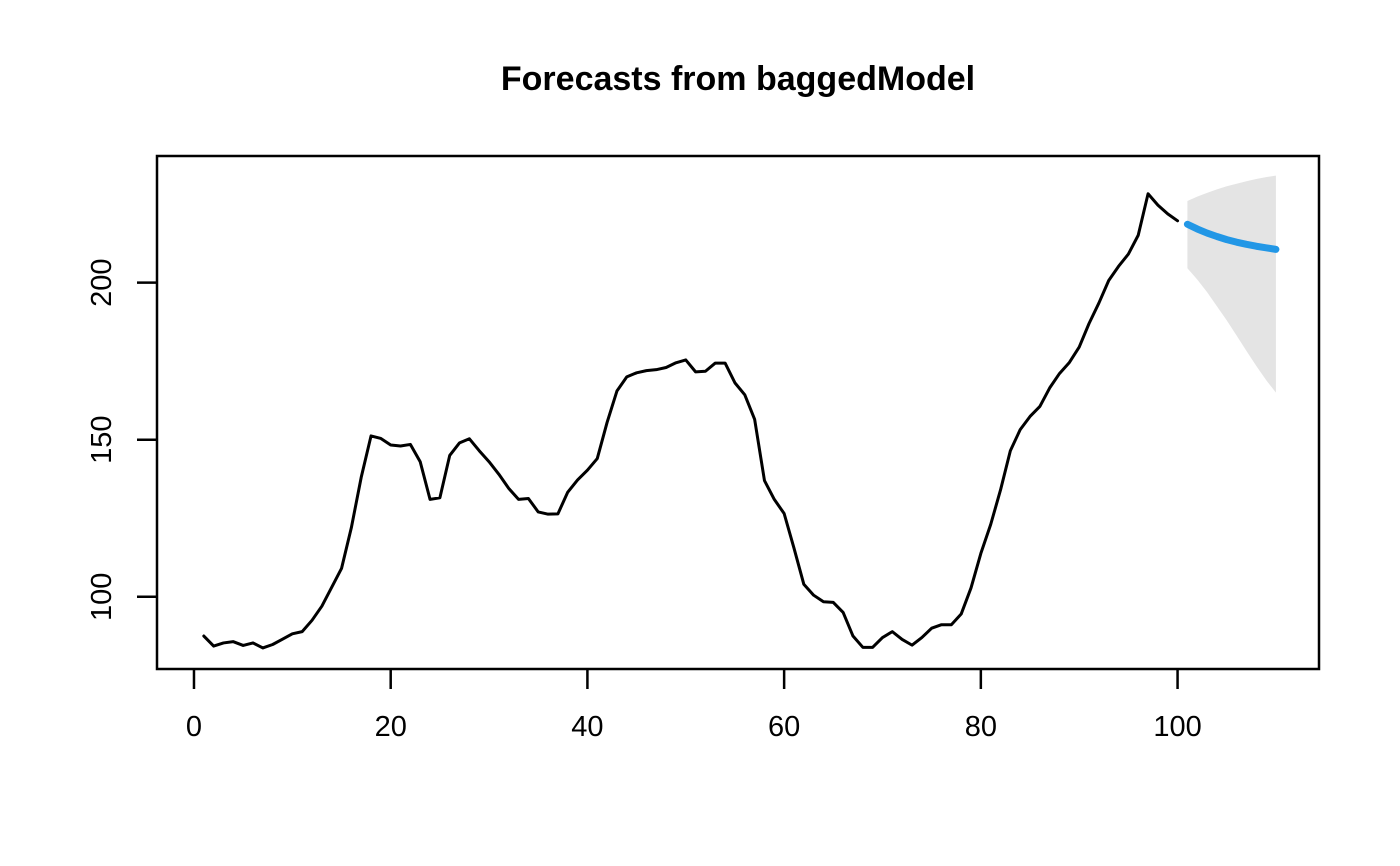 The height and width of the screenshot is (866, 1400). I want to click on x-tick-label: 100, so click(1177, 727).